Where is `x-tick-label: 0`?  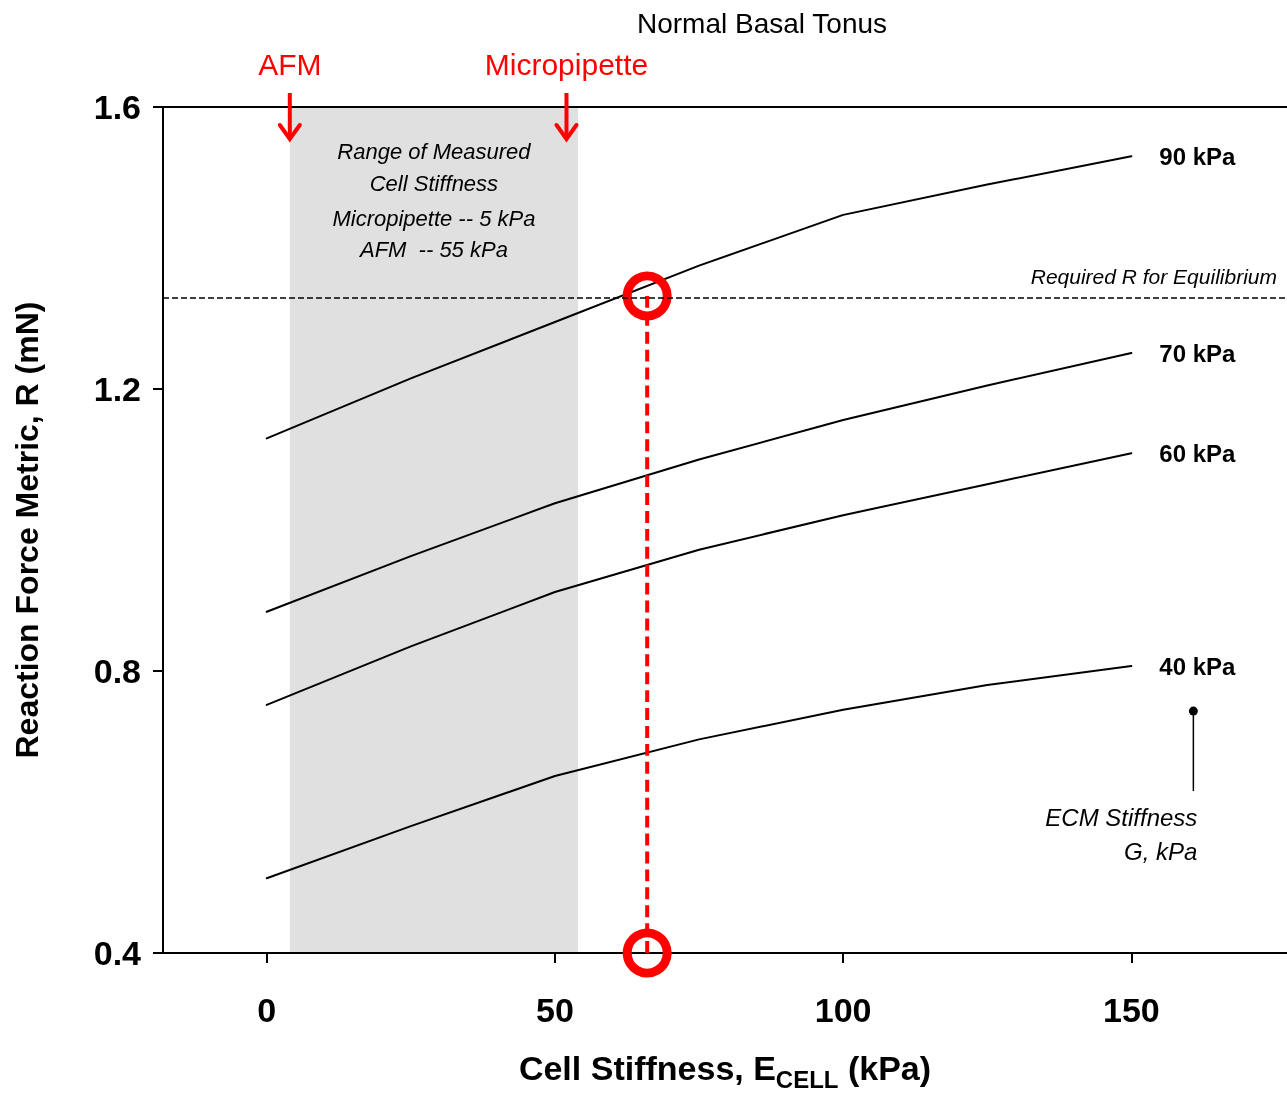
x-tick-label: 0 is located at coordinates (267, 1010).